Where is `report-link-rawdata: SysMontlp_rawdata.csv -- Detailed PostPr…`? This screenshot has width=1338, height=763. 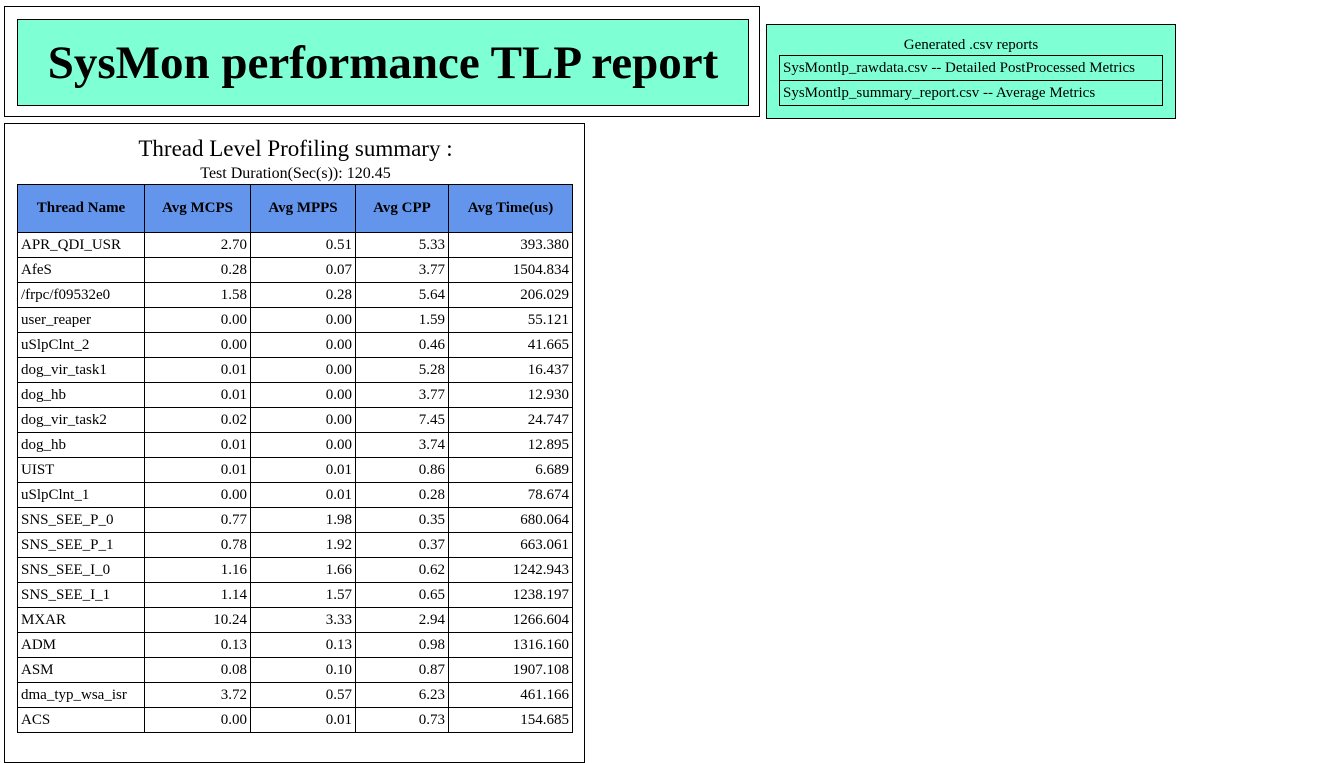 report-link-rawdata: SysMontlp_rawdata.csv -- Detailed PostPr… is located at coordinates (971, 68).